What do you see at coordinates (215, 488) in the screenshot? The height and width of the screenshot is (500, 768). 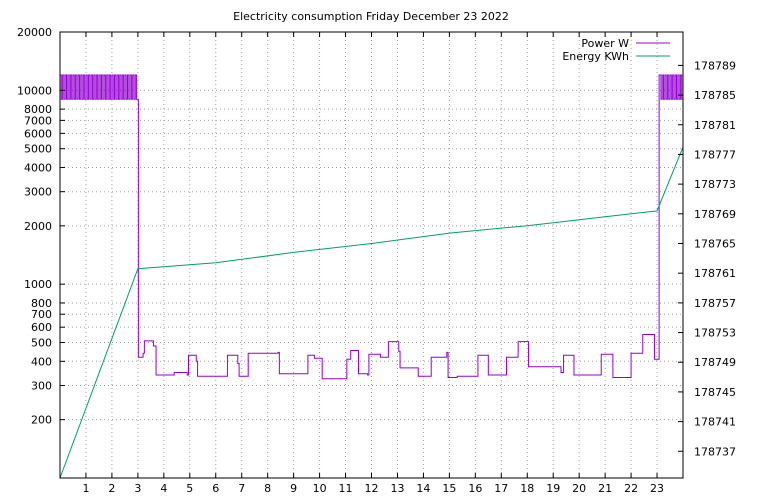 I see `x-tick-label-5: 6` at bounding box center [215, 488].